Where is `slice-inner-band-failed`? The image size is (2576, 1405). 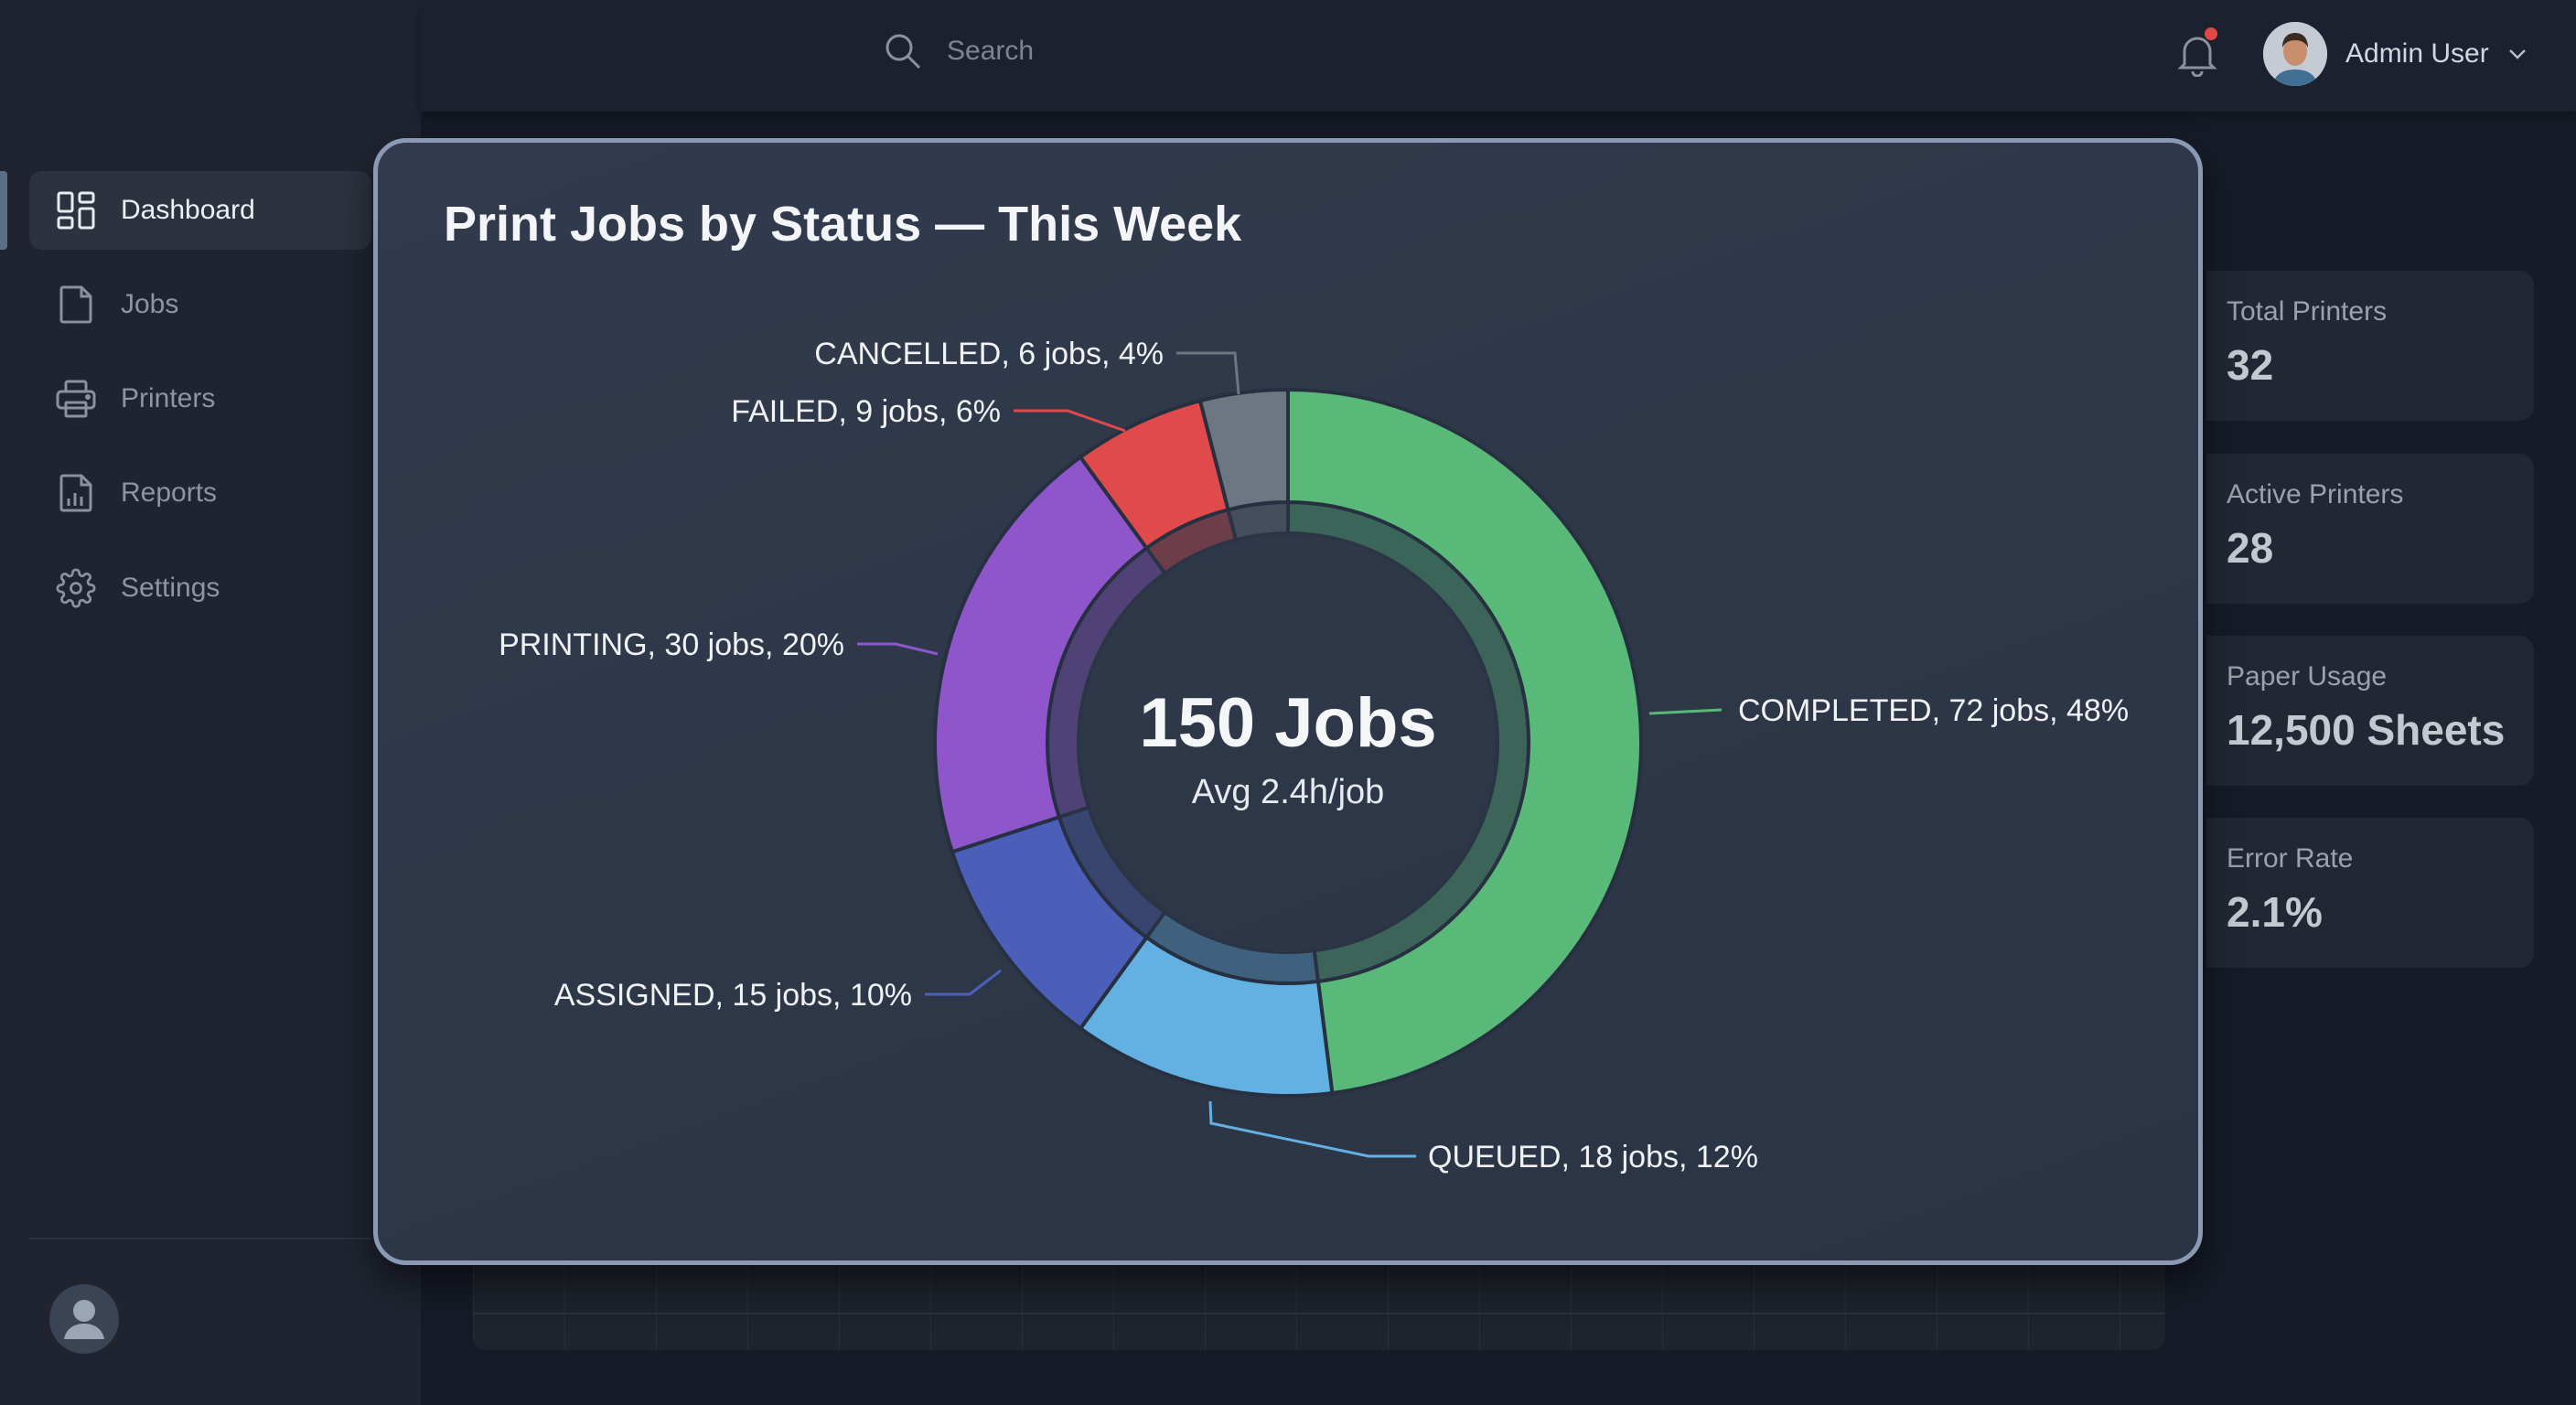
slice-inner-band-failed is located at coordinates (1191, 541).